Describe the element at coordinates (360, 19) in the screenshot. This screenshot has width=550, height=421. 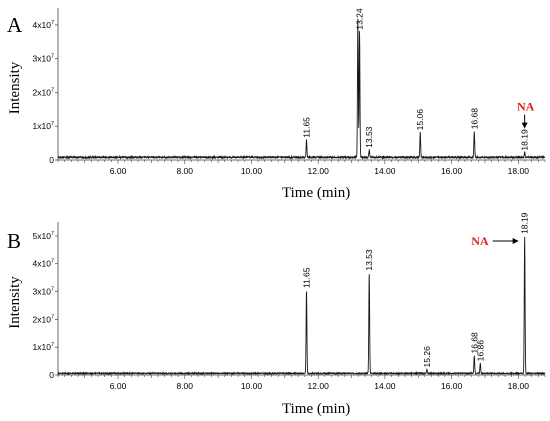
I see `panel-a-peak-label: 13.24` at that location.